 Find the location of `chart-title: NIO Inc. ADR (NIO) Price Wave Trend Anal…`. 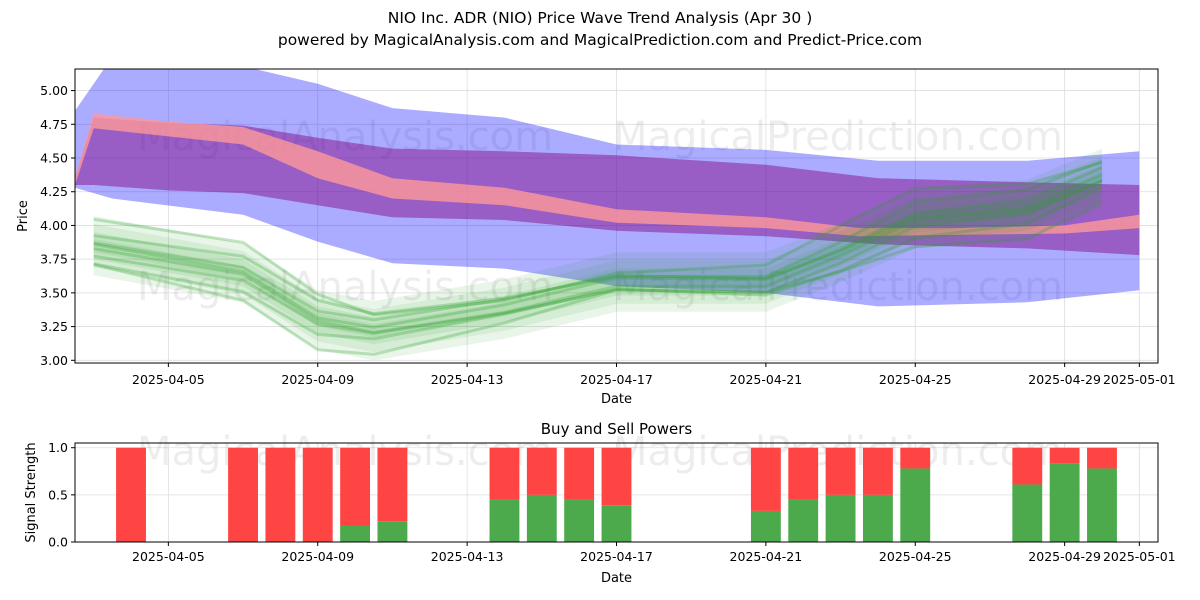

chart-title: NIO Inc. ADR (NIO) Price Wave Trend Anal… is located at coordinates (600, 18).